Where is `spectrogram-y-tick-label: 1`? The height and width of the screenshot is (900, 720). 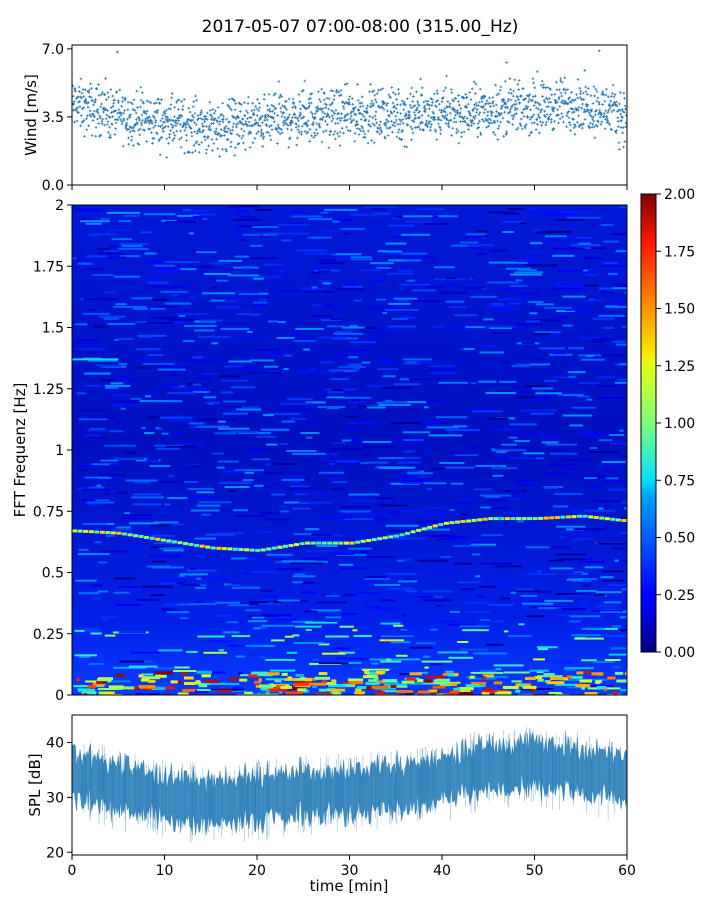 spectrogram-y-tick-label: 1 is located at coordinates (59, 451).